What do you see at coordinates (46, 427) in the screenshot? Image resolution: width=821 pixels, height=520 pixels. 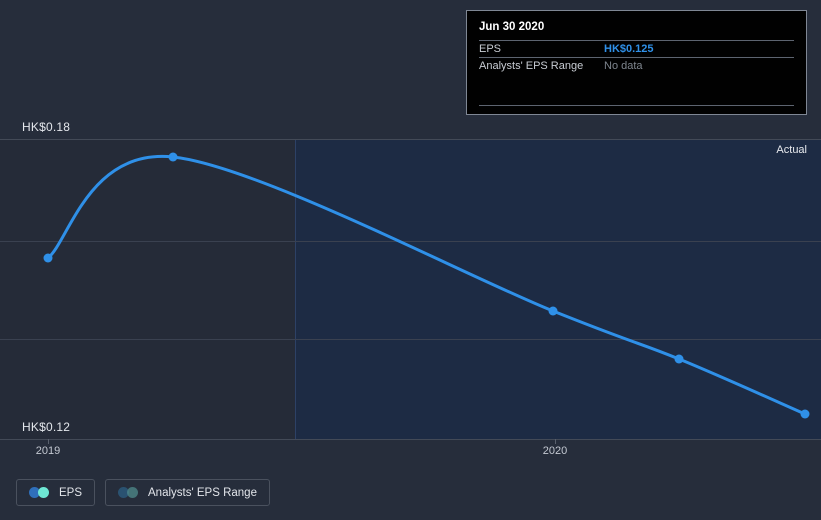 I see `y-axis-label-bottom: HK$0.12` at bounding box center [46, 427].